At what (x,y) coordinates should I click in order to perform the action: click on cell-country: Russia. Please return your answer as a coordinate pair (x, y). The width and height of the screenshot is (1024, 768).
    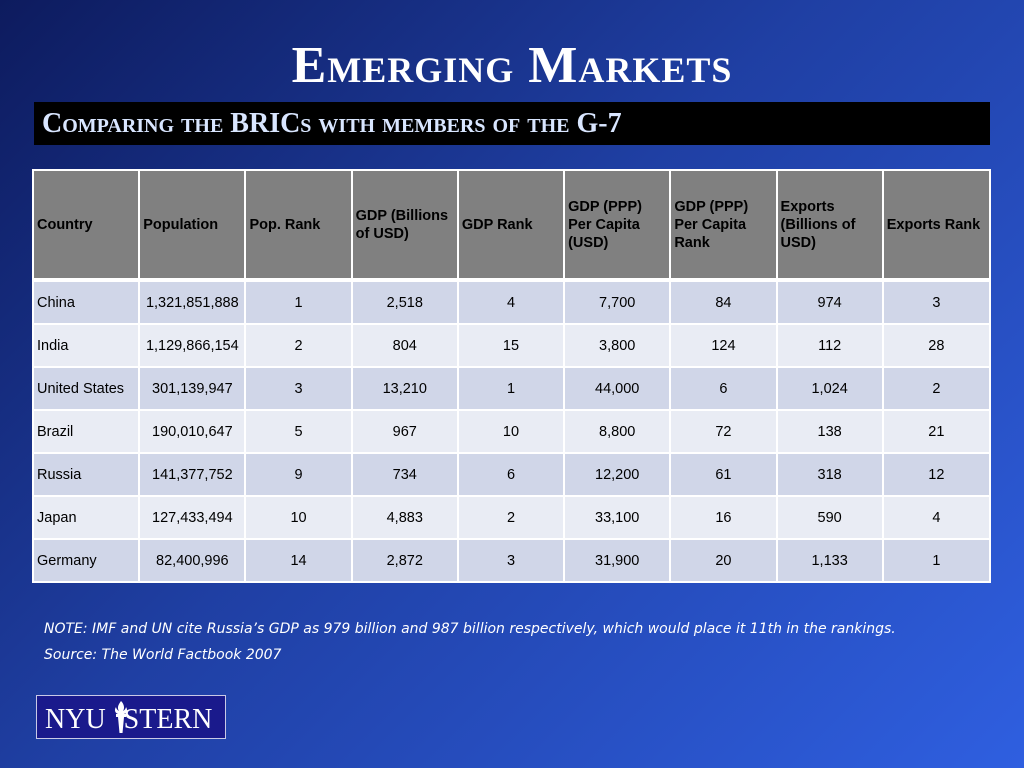
    Looking at the image, I should click on (86, 474).